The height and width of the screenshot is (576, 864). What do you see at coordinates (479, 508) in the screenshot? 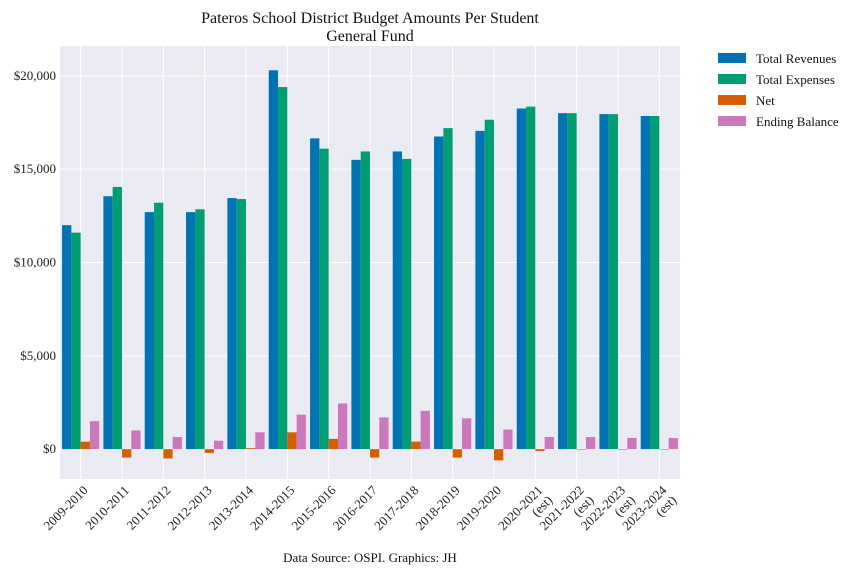
I see `x-tick-label: 2019-2020` at bounding box center [479, 508].